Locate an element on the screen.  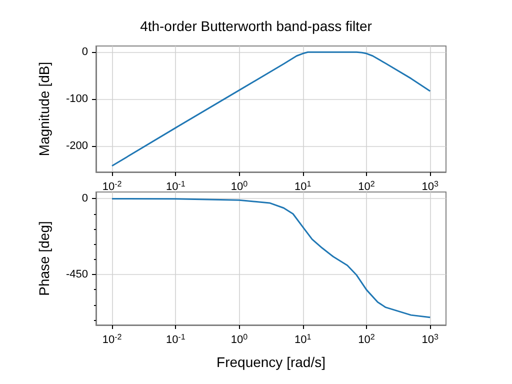
y-tick-label: -200 is located at coordinates (77, 146).